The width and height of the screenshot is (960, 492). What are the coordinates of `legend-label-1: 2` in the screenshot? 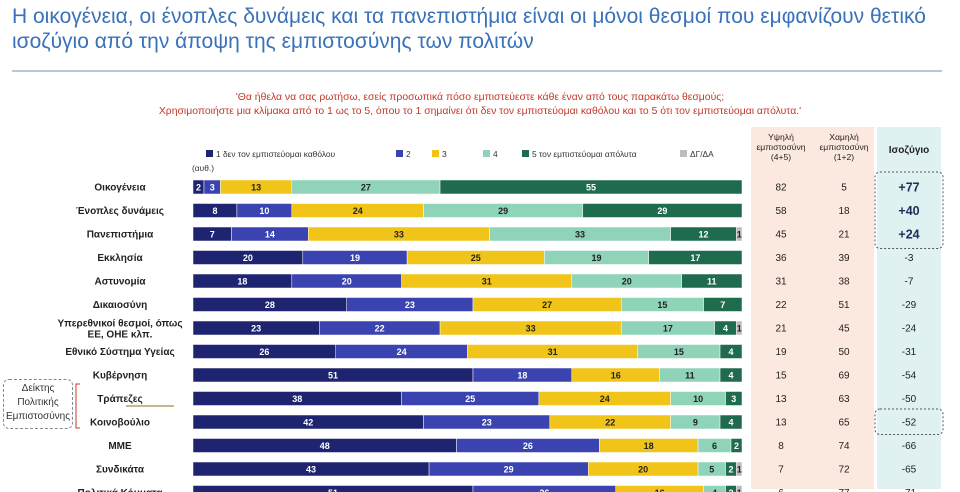 It's located at (408, 154).